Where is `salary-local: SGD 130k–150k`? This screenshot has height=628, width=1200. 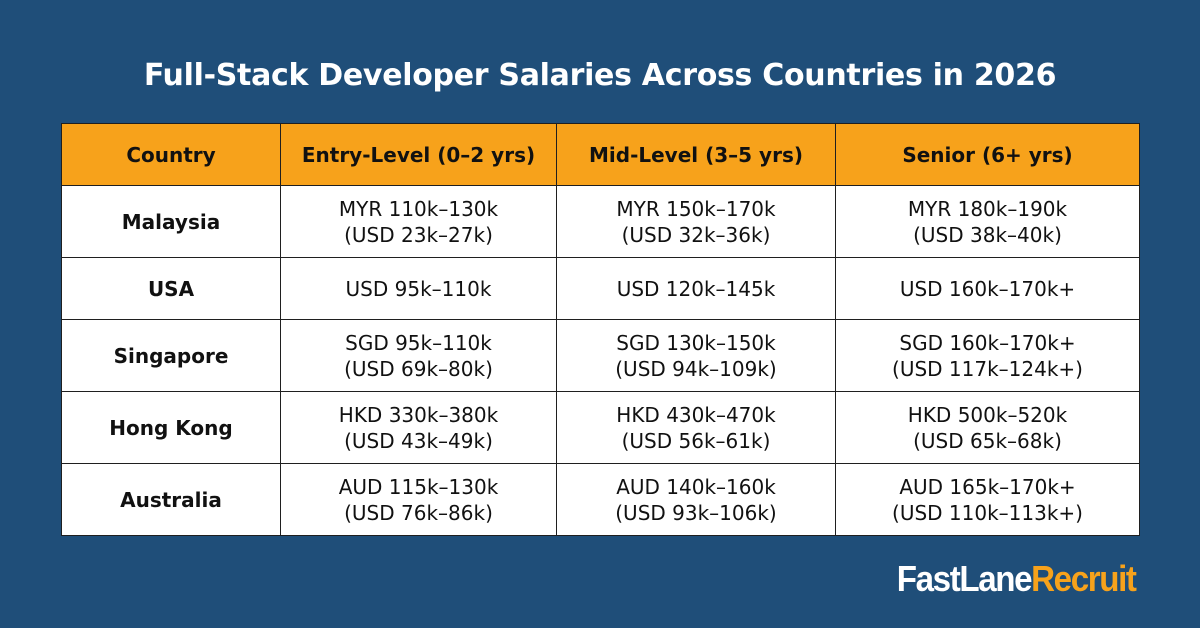 salary-local: SGD 130k–150k is located at coordinates (696, 342).